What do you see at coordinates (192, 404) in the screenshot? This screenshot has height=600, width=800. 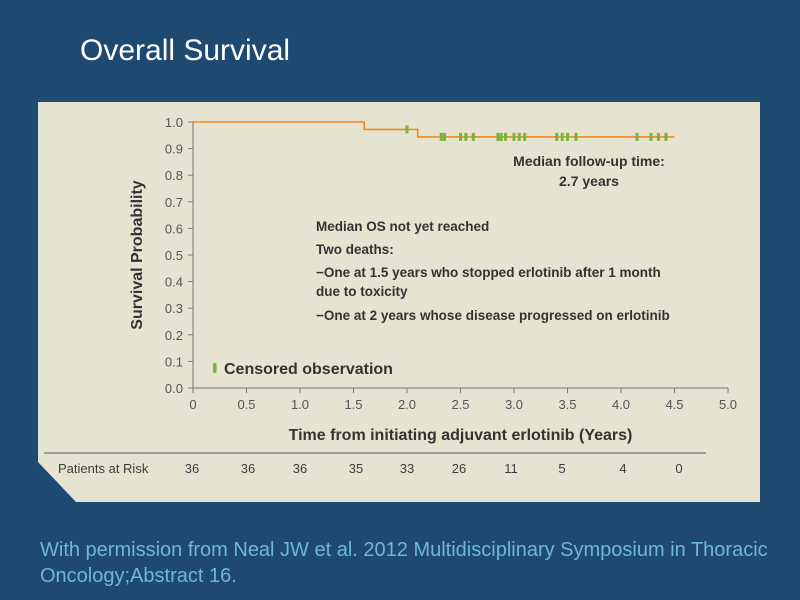 I see `x-tick-label: 0` at bounding box center [192, 404].